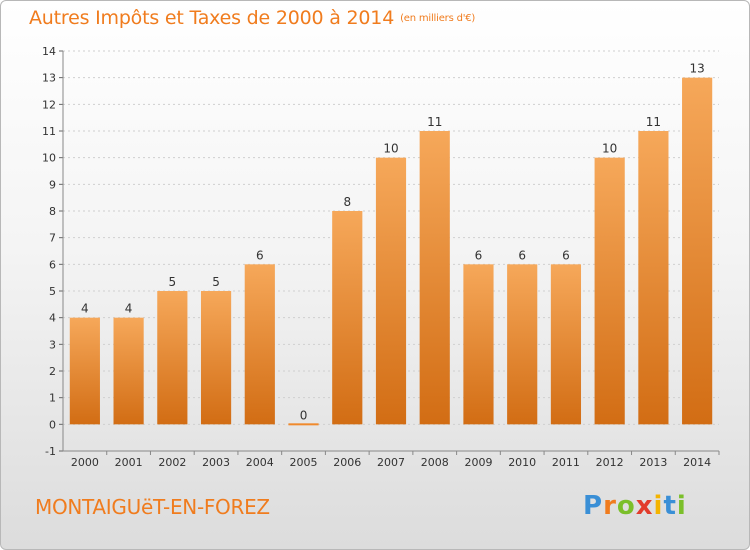  What do you see at coordinates (49, 131) in the screenshot?
I see `y-tick-label: 11` at bounding box center [49, 131].